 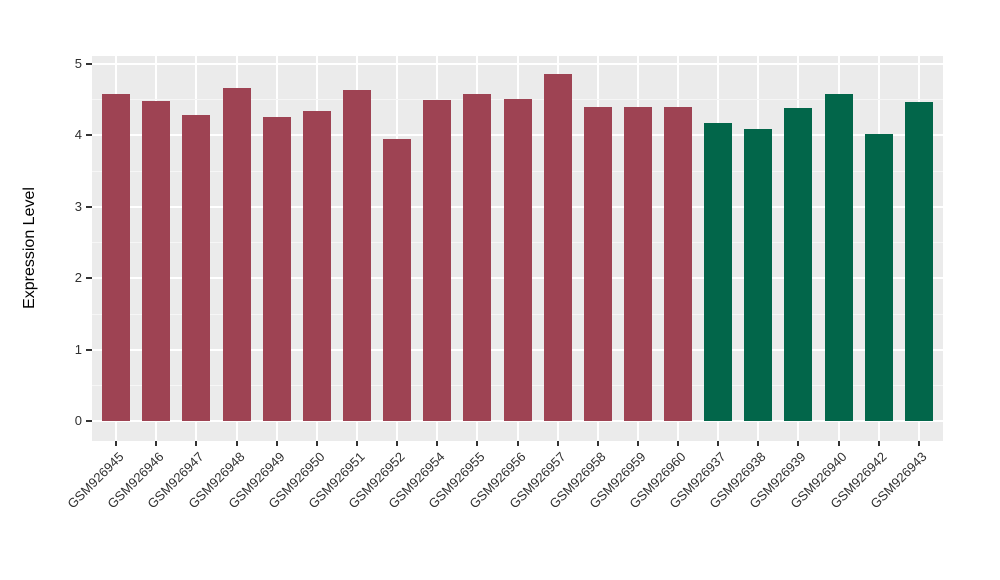 What do you see at coordinates (637, 264) in the screenshot?
I see `bar-GSM926959` at bounding box center [637, 264].